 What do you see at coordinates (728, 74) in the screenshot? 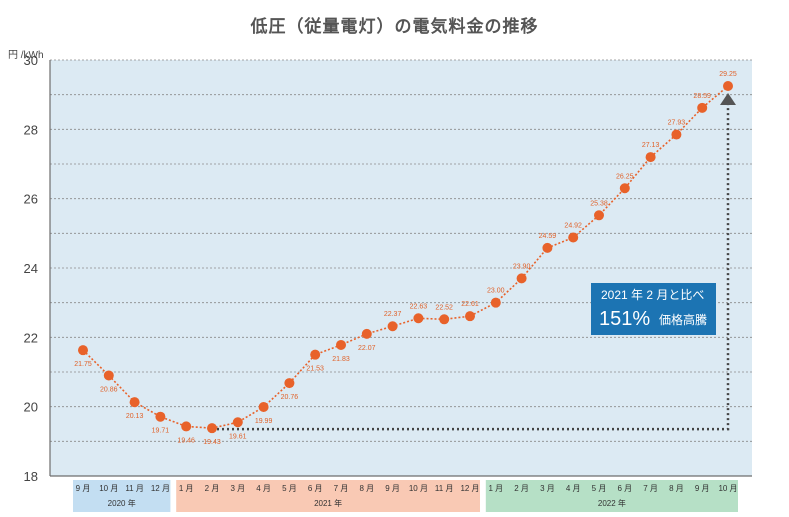
I see `data-label: 29.25` at bounding box center [728, 74].